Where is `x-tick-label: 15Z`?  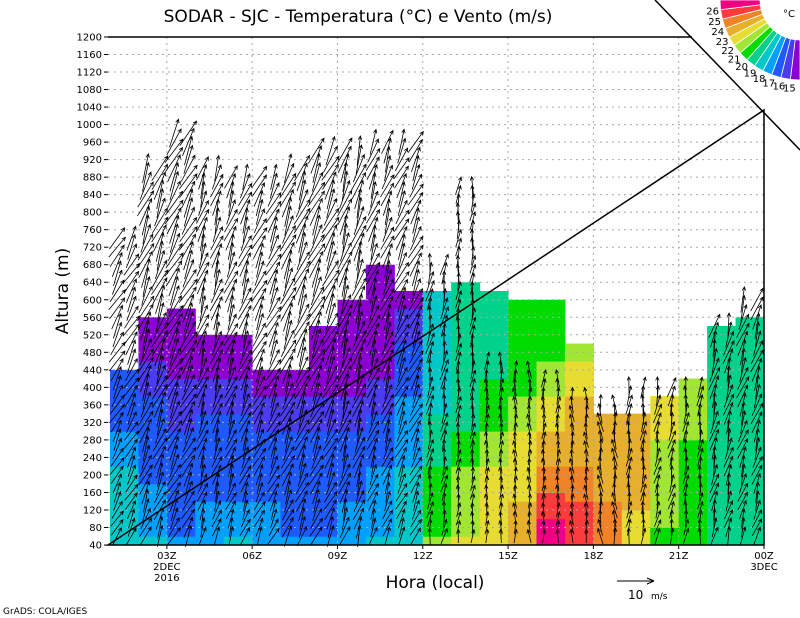
x-tick-label: 15Z is located at coordinates (508, 556).